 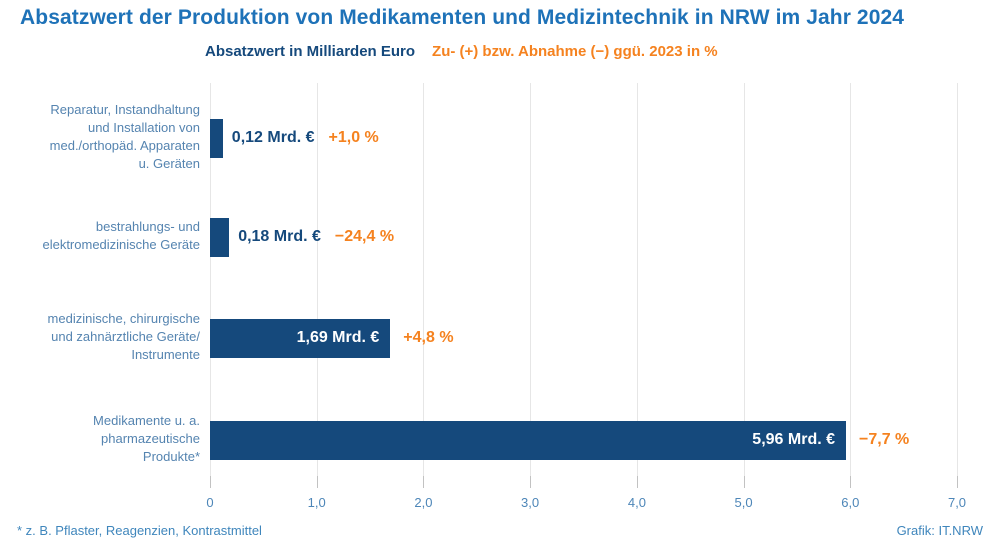 What do you see at coordinates (338, 337) in the screenshot?
I see `value-label: 1,69 Mrd. €` at bounding box center [338, 337].